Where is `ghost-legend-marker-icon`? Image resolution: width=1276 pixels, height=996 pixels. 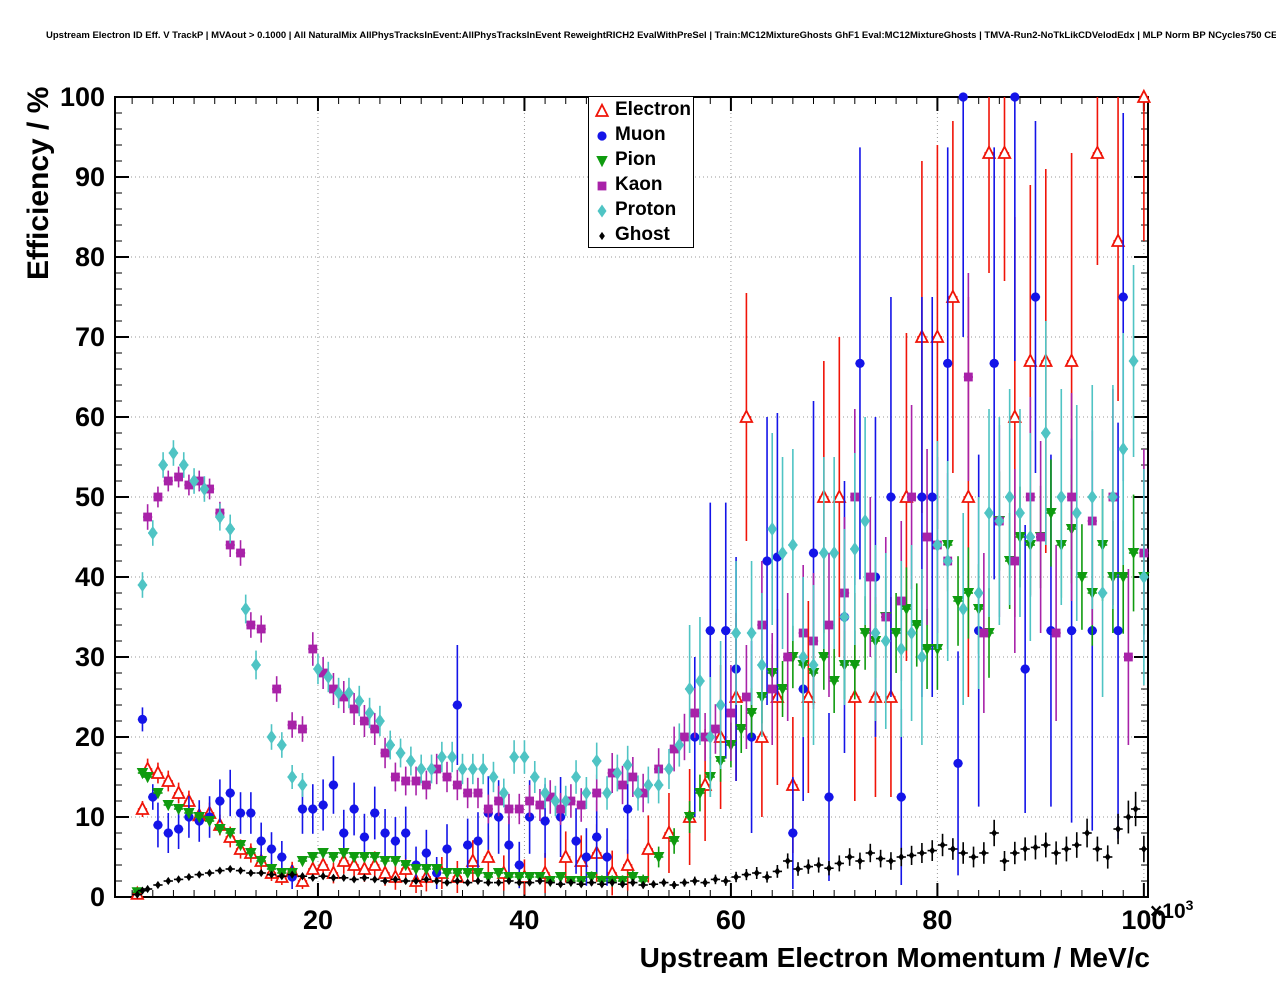
ghost-legend-marker-icon is located at coordinates (602, 235).